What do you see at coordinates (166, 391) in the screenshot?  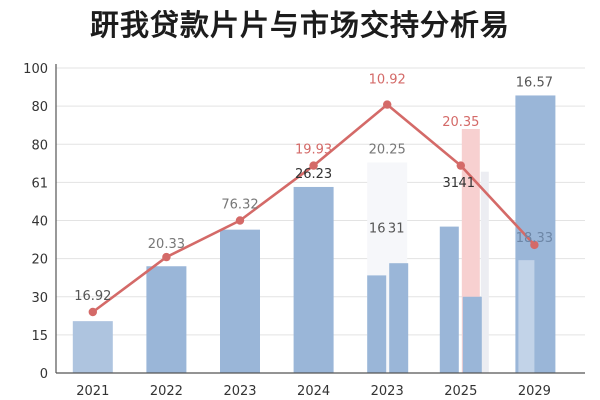 I see `x-tick-label: 2022` at bounding box center [166, 391].